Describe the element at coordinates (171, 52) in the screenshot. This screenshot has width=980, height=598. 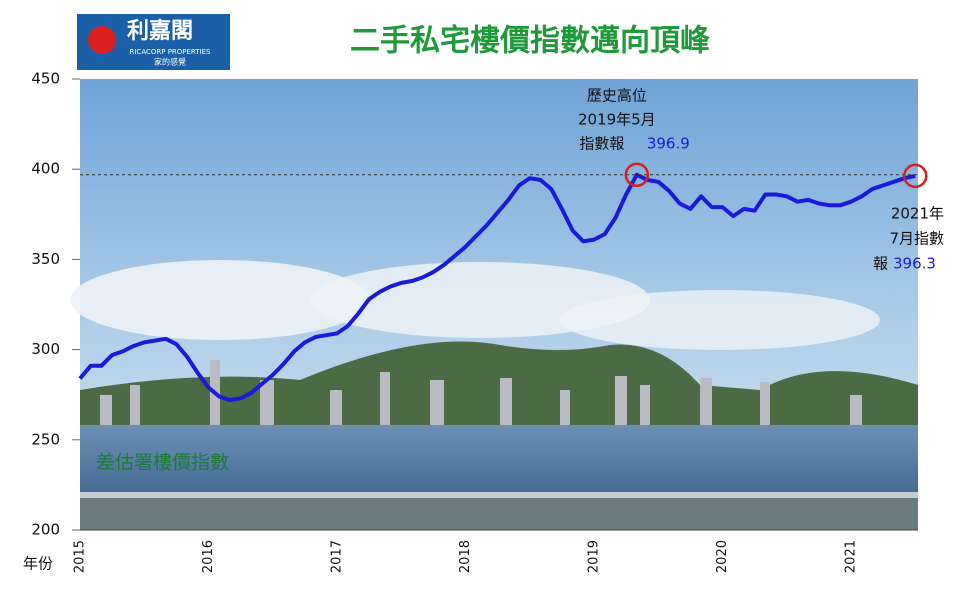
I see `logo-english: RICACORP PROPERTIES` at that location.